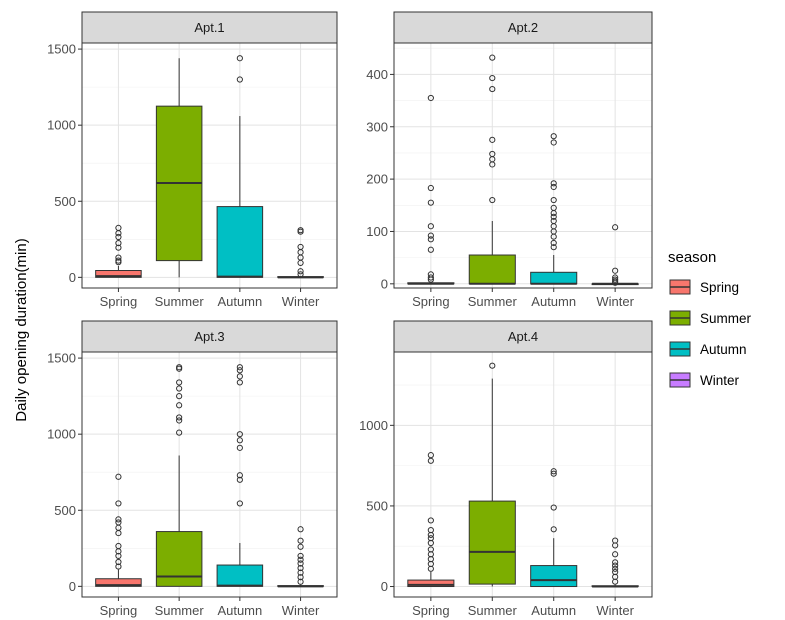 The image size is (785, 620). Describe the element at coordinates (523, 336) in the screenshot. I see `strip-title-apt-4: Apt.4` at that location.